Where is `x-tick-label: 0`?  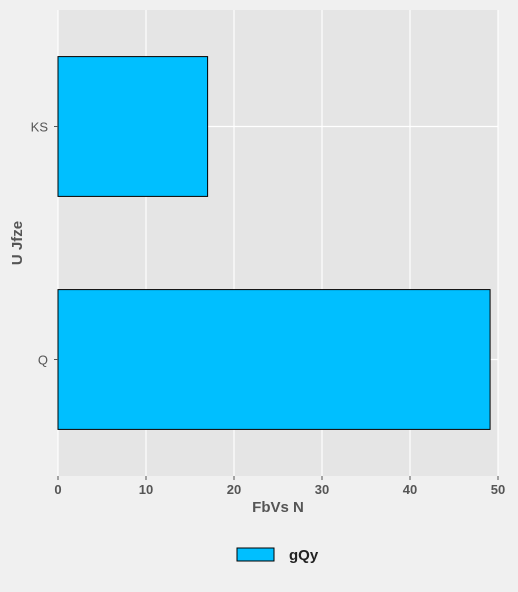
x-tick-label: 0 is located at coordinates (57, 489).